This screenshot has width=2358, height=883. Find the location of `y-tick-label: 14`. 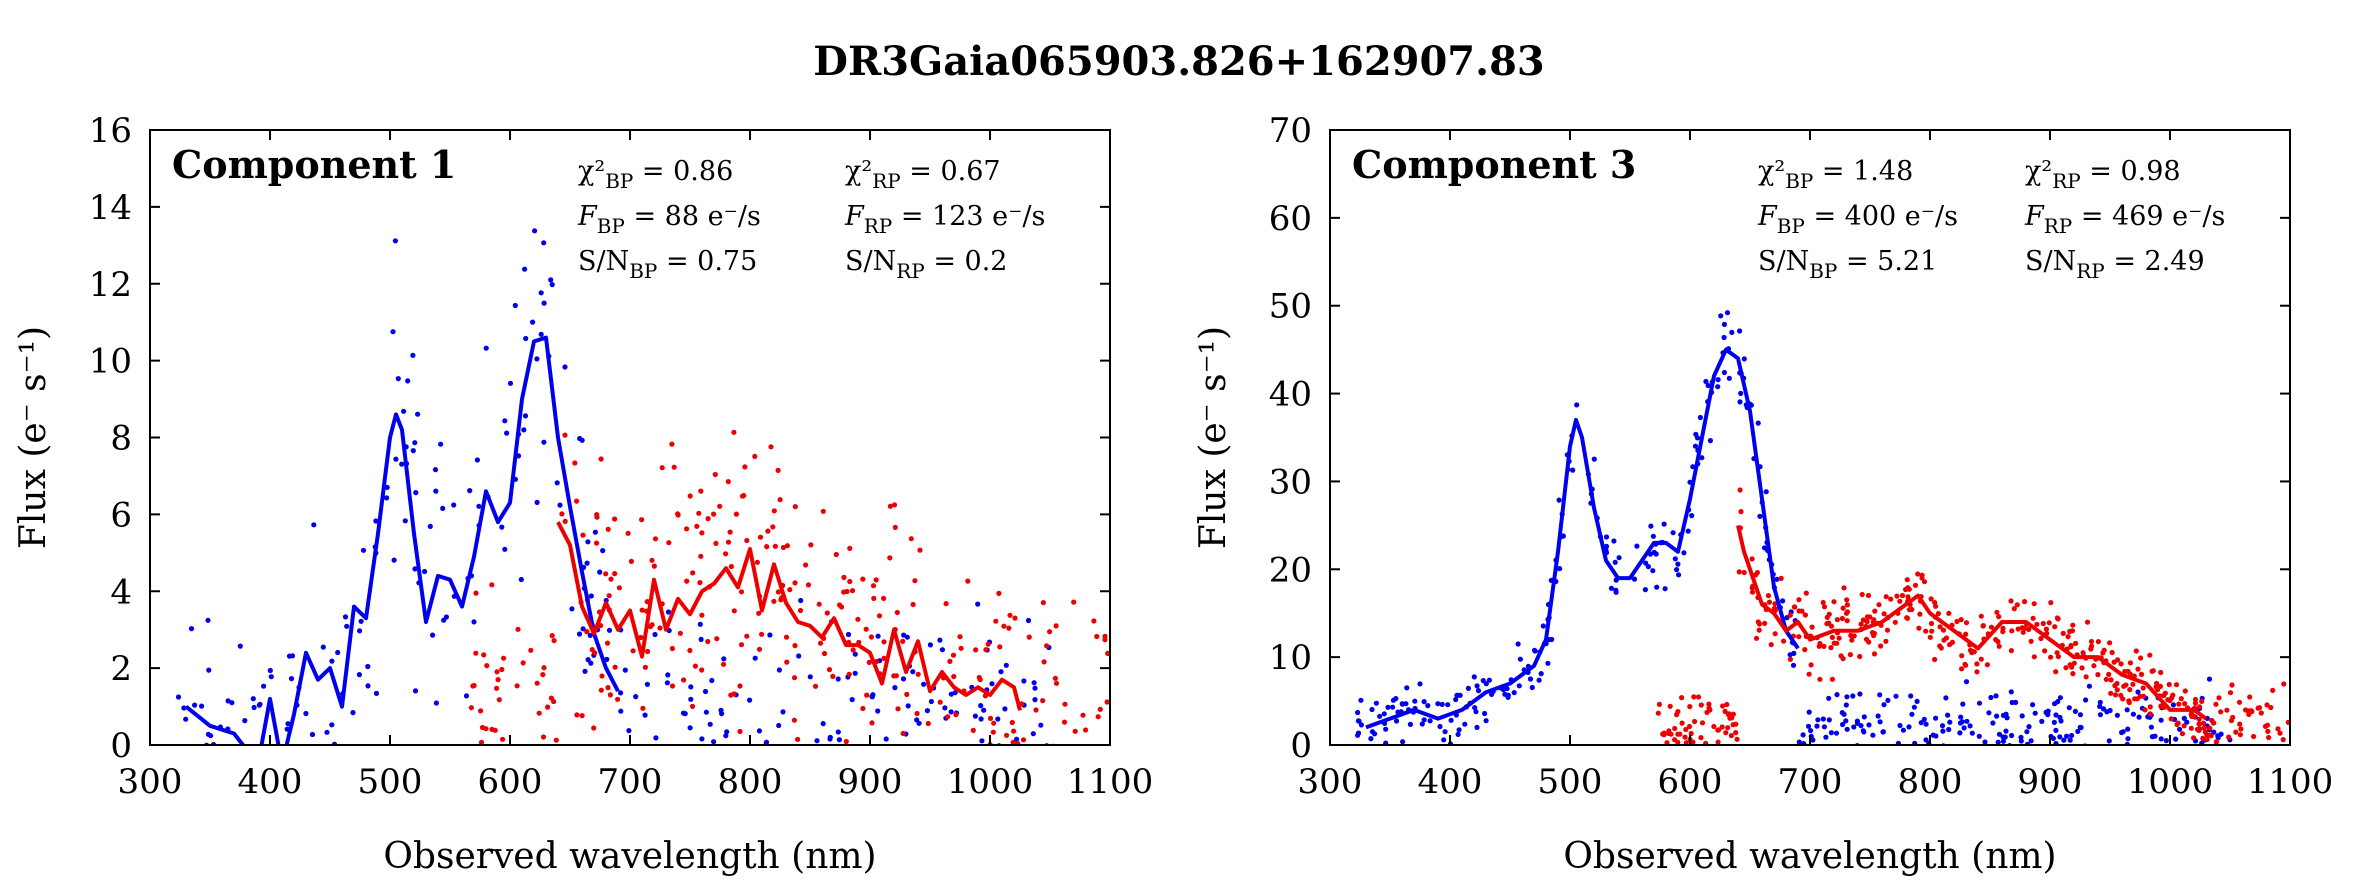

y-tick-label: 14 is located at coordinates (110, 208).